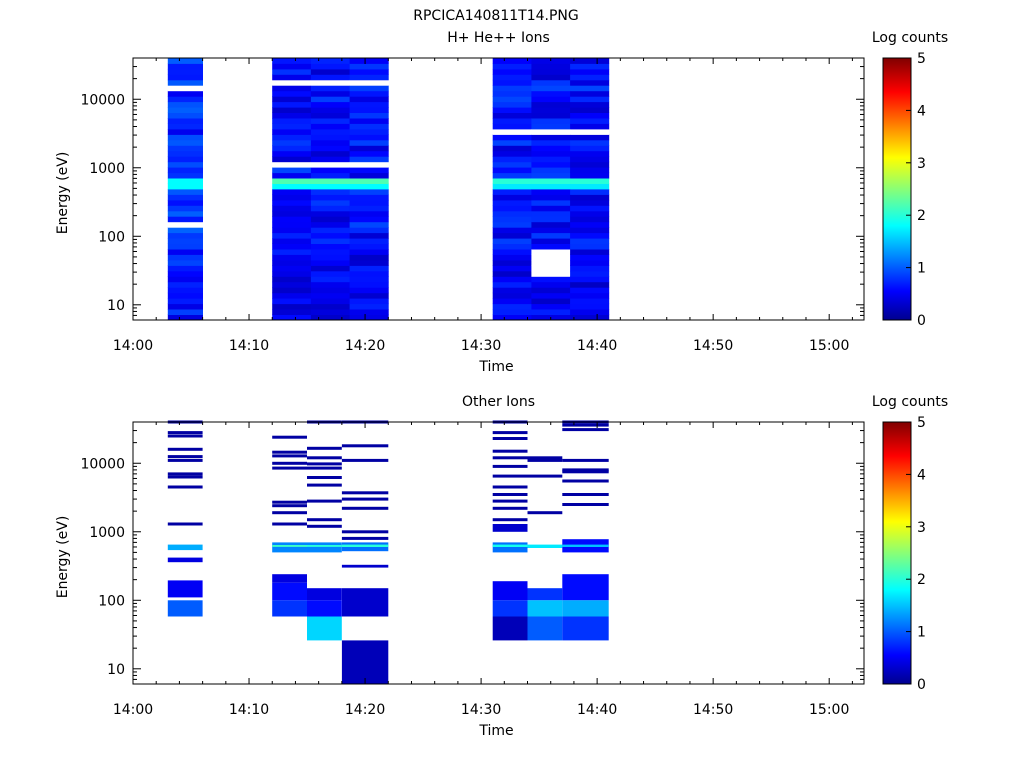 The width and height of the screenshot is (1024, 768). I want to click on x-tick-label: 14:10, so click(249, 346).